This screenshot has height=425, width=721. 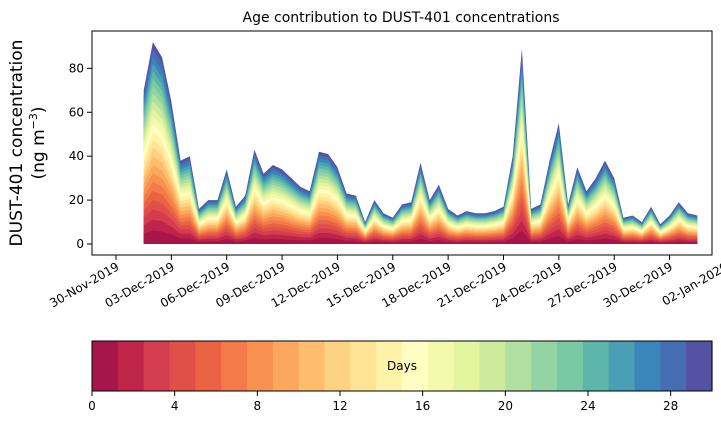 I want to click on colorbar-tick-label: 28, so click(x=670, y=406).